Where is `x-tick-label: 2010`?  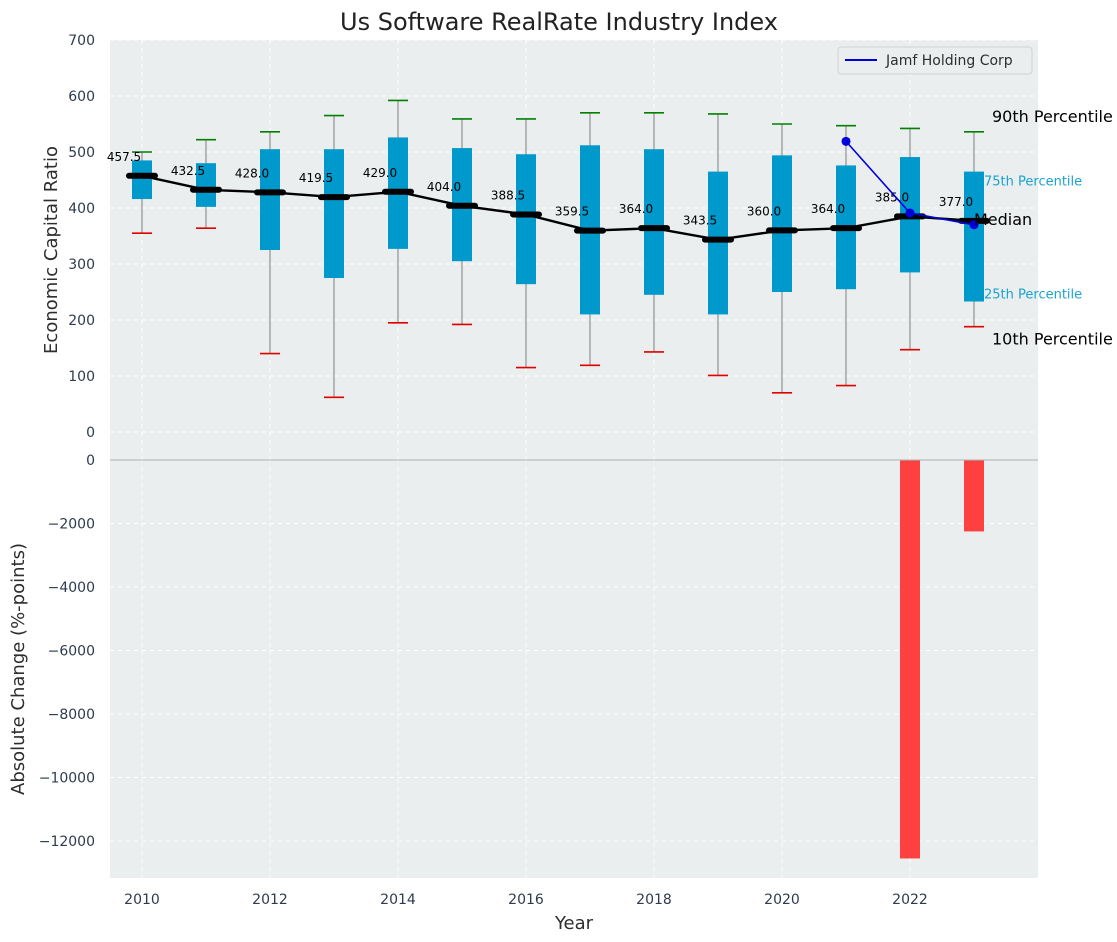 x-tick-label: 2010 is located at coordinates (142, 900).